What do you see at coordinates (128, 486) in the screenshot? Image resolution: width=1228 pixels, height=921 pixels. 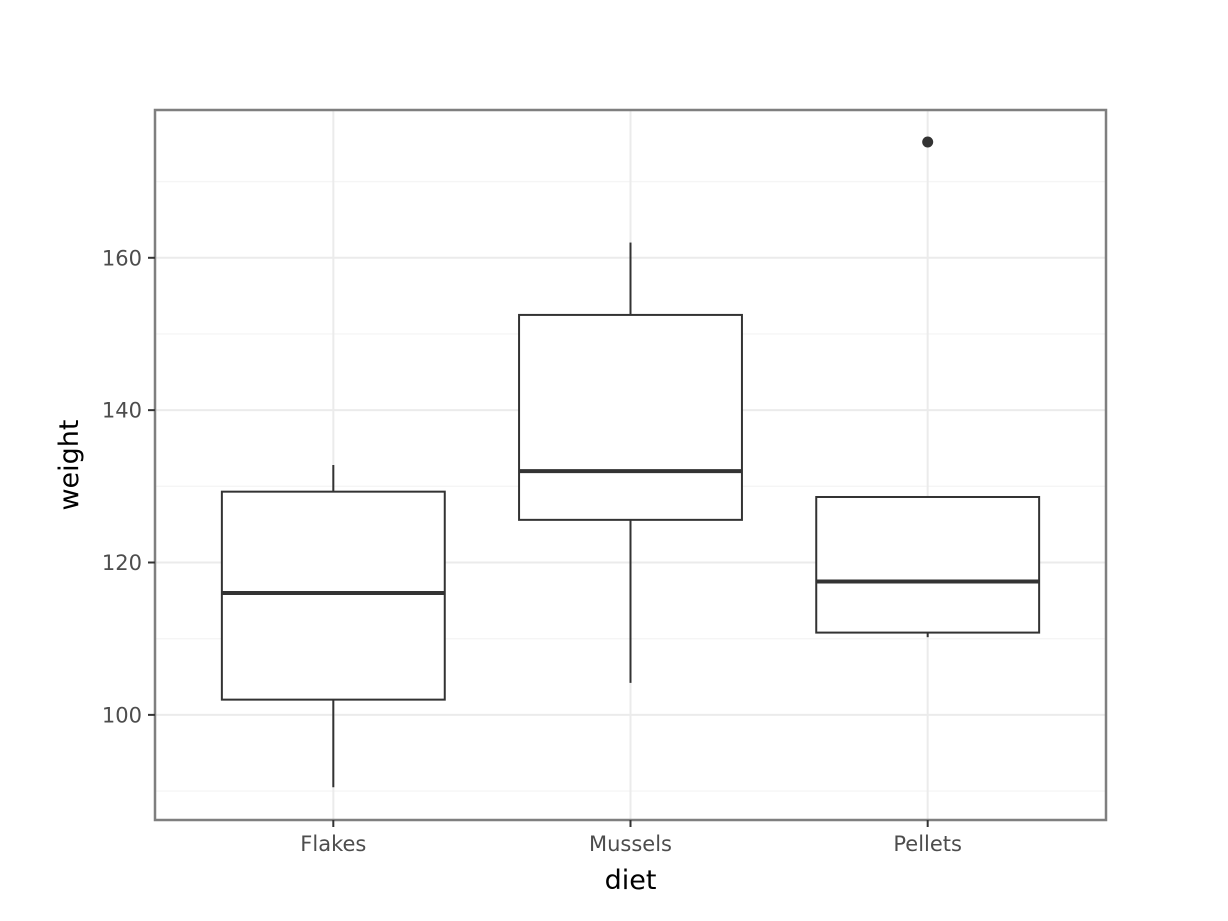 I see `y-axis-ticks: 100 120 140 160` at bounding box center [128, 486].